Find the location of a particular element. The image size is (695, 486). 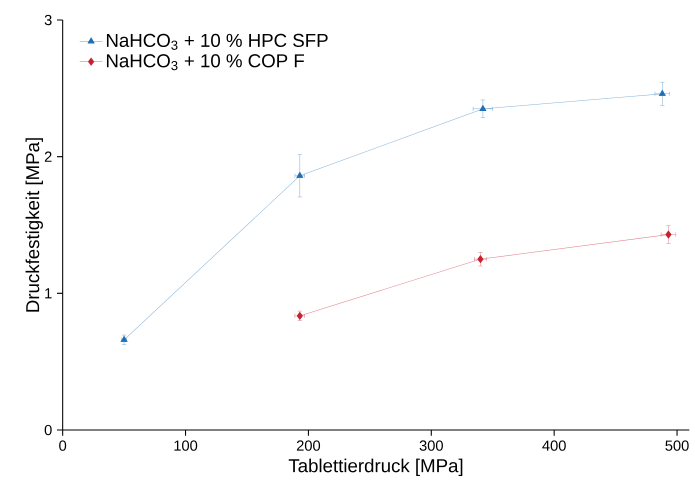

x-tick-label: 400 is located at coordinates (554, 445).